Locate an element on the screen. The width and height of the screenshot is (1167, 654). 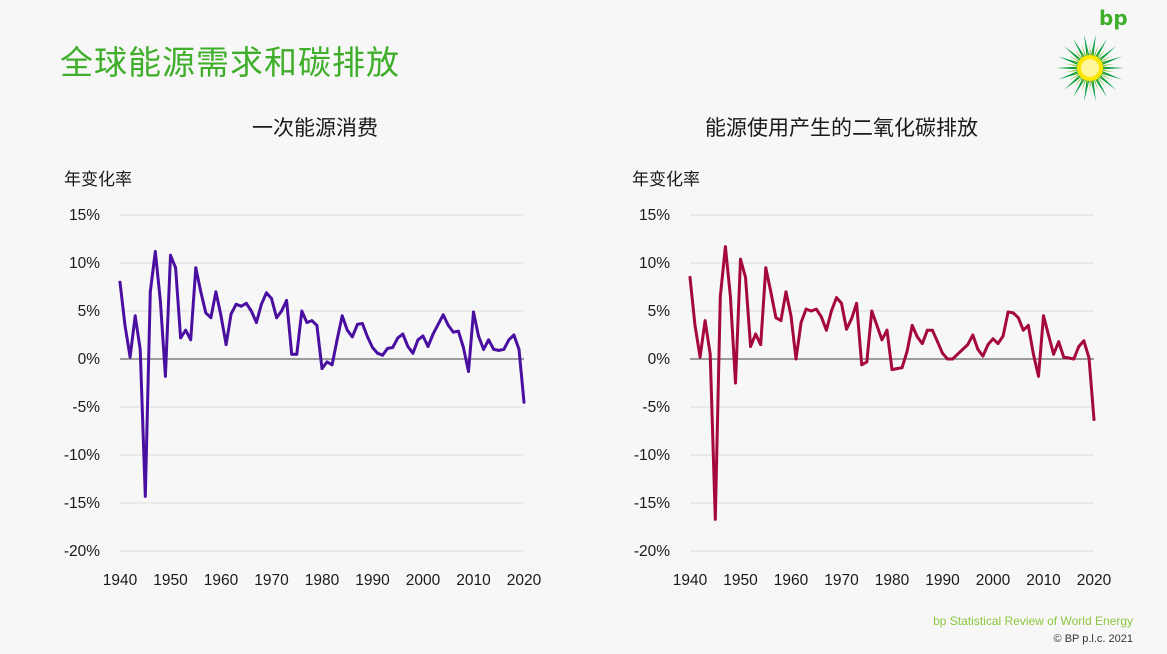
co2-y-tick-label: -20% is located at coordinates (652, 551).